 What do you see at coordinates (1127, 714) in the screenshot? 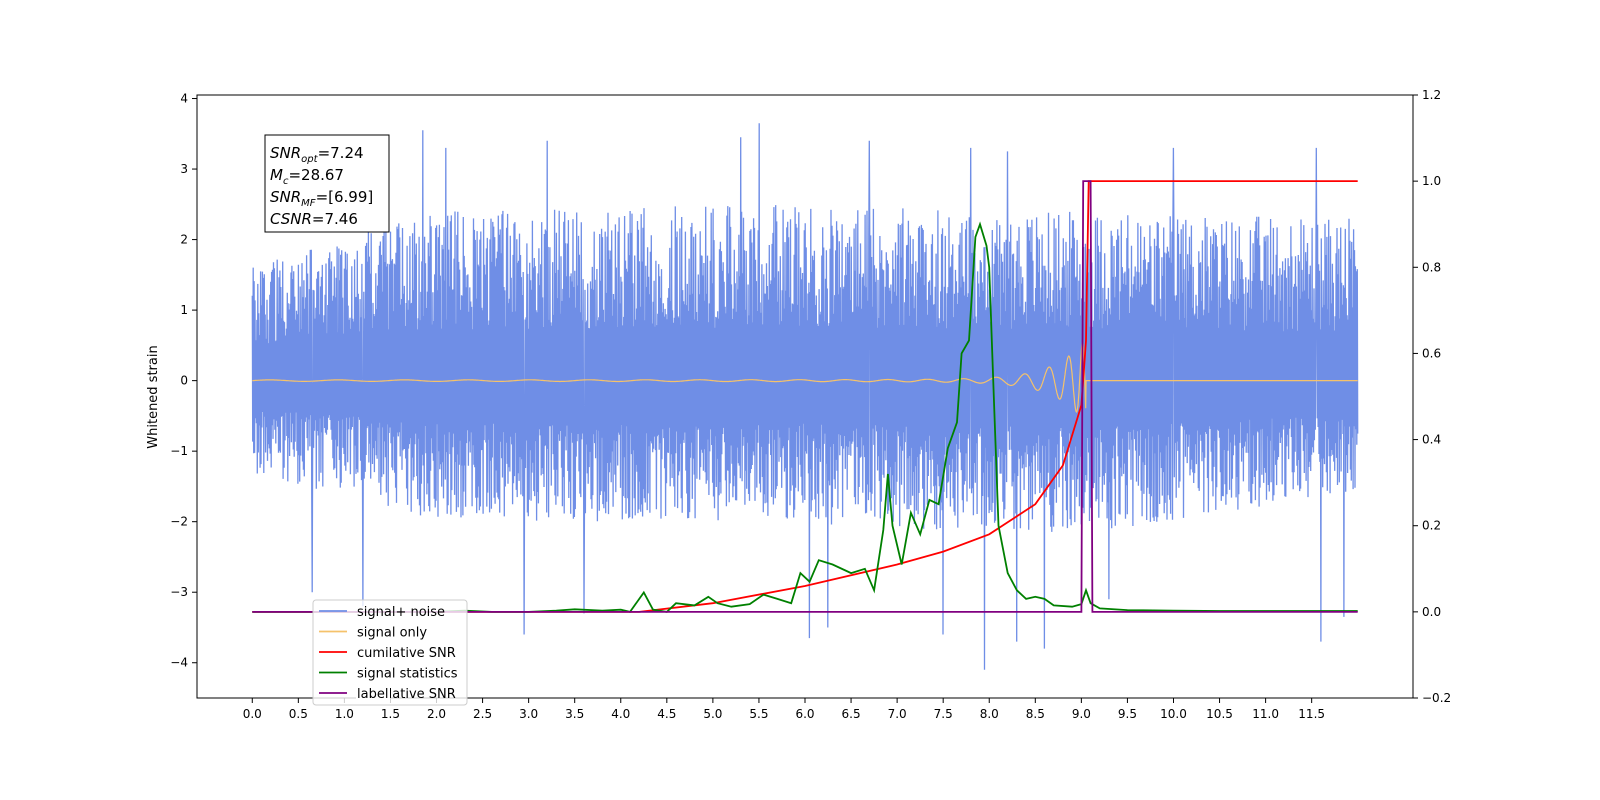
I see `x-tick-label: 9.5` at bounding box center [1127, 714].